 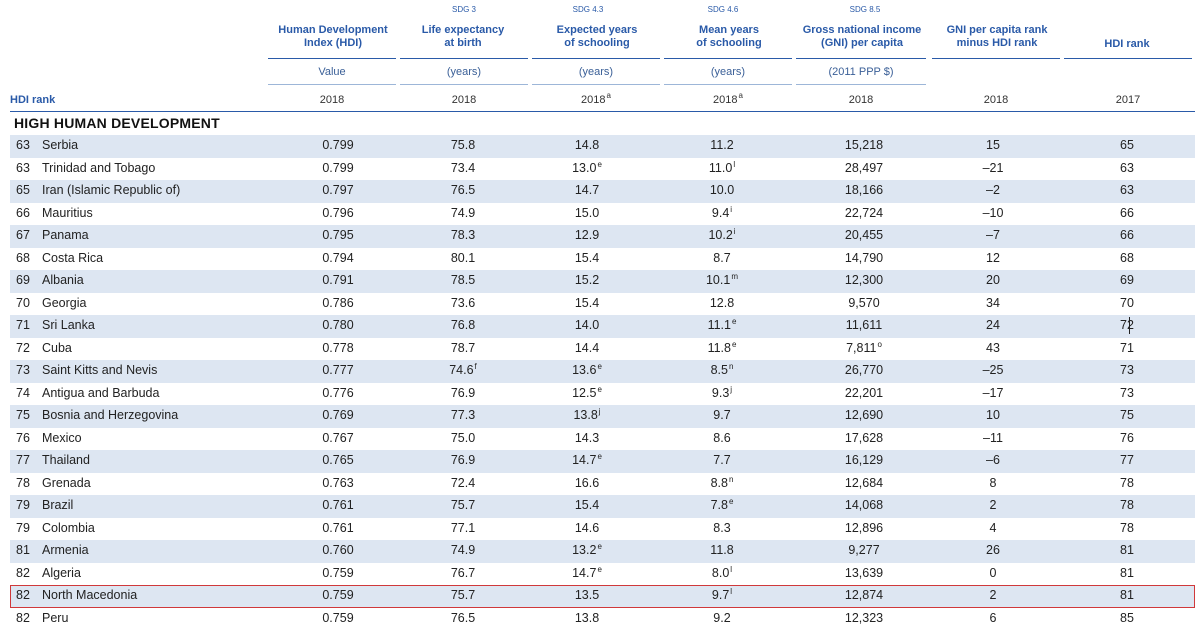 What do you see at coordinates (23, 617) in the screenshot?
I see `cell-rank: 82` at bounding box center [23, 617].